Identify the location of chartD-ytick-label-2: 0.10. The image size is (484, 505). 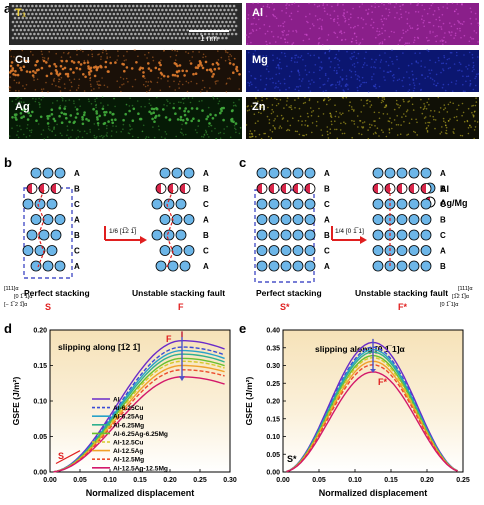
(40, 402).